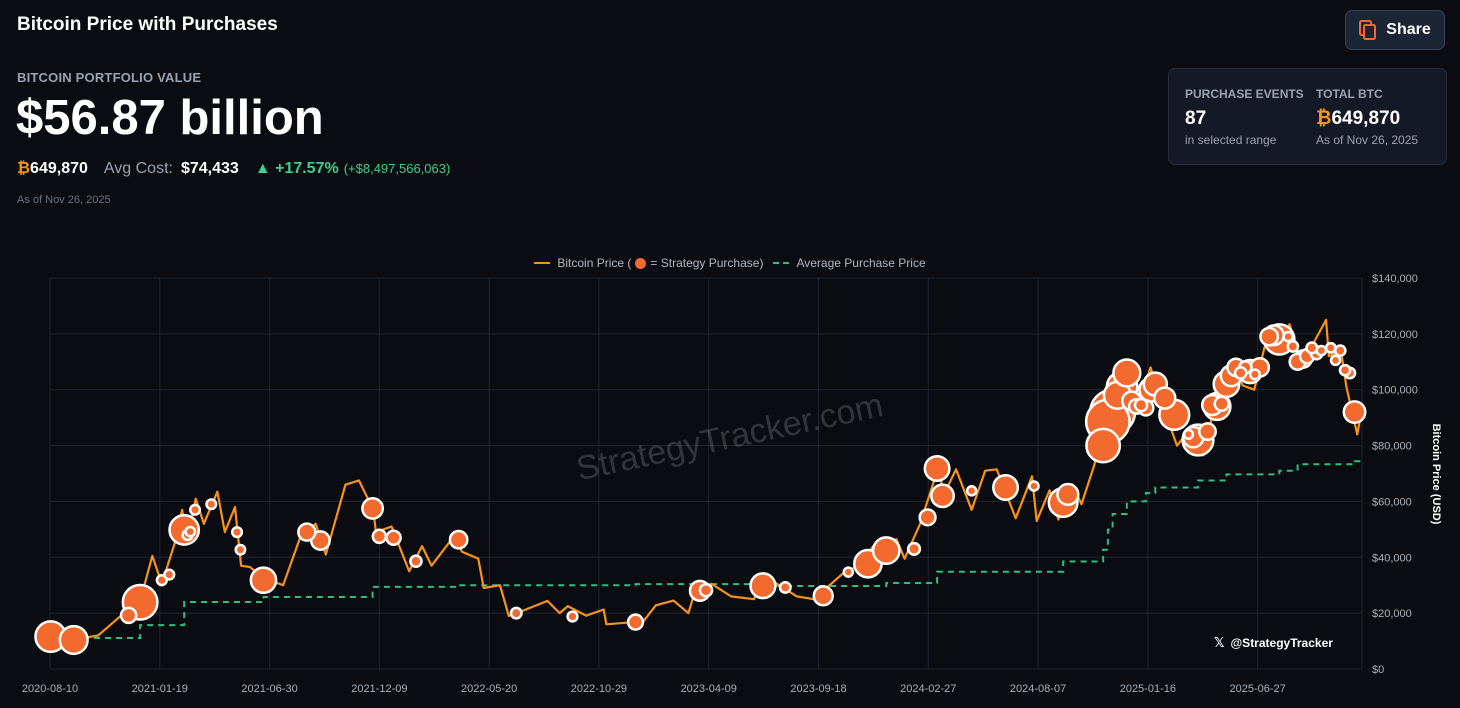 This screenshot has height=708, width=1460. Describe the element at coordinates (861, 263) in the screenshot. I see `legend-average-label: Average Purchase Price` at that location.